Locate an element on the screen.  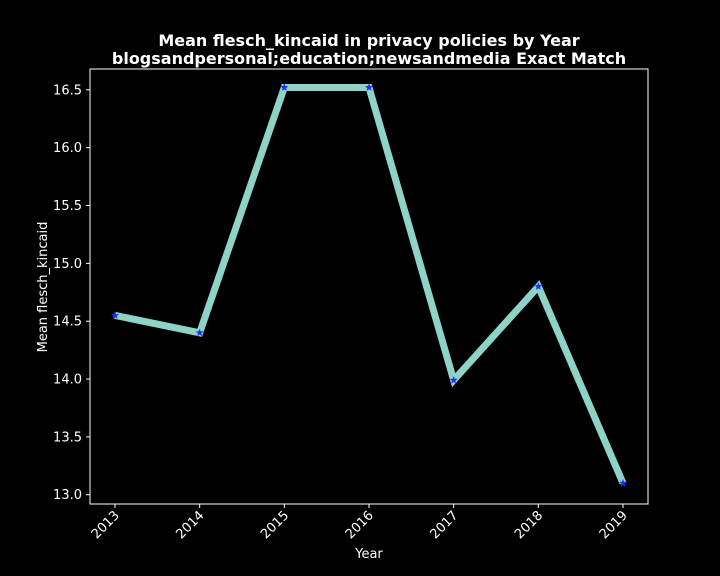
y-tick-label: 13.0 is located at coordinates (67, 495).